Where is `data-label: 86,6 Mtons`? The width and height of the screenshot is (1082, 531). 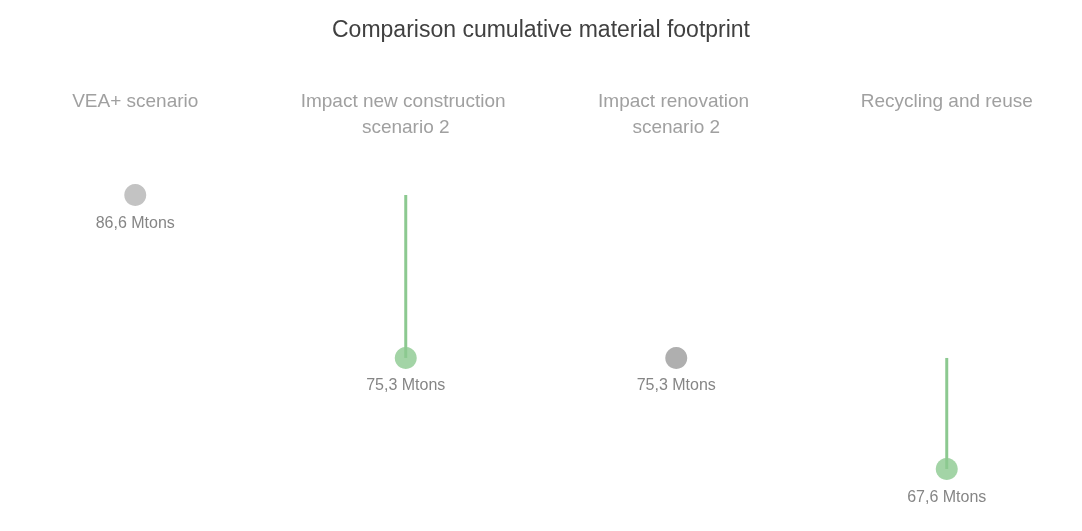
data-label: 86,6 Mtons is located at coordinates (135, 222).